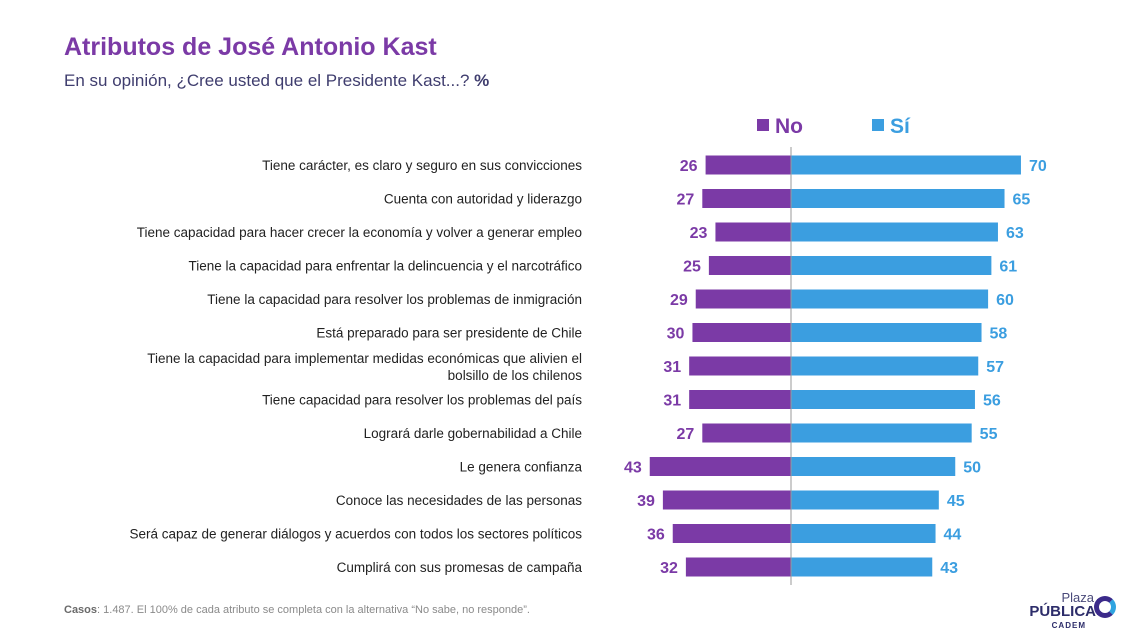 This screenshot has height=641, width=1121. I want to click on value-label-no: 39, so click(646, 501).